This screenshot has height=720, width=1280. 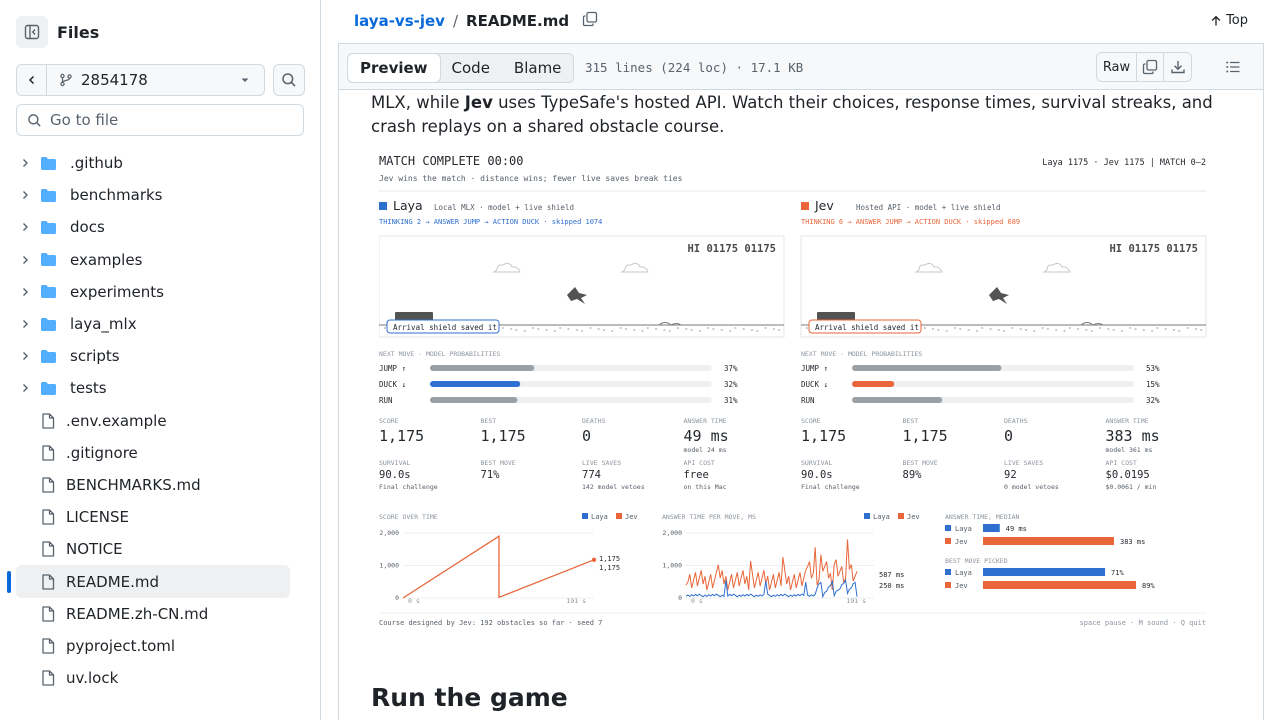 I want to click on stat-sub: Final challenge, so click(x=830, y=487).